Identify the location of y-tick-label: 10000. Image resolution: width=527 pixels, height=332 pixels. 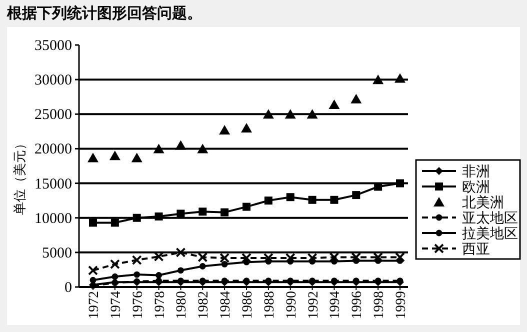
(53, 218).